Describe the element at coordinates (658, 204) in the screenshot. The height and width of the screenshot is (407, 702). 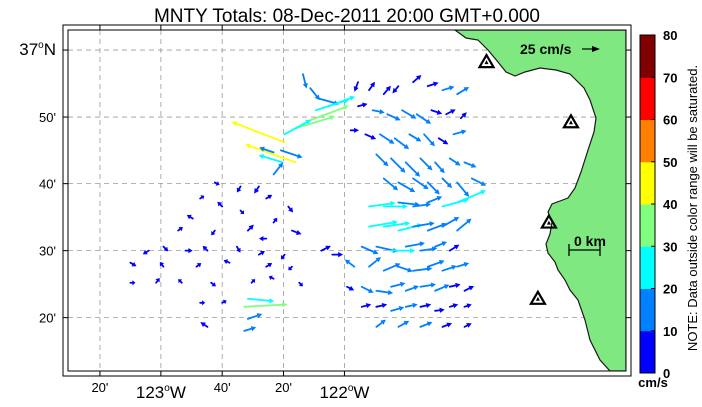
I see `colorbar: 0 10 20 30 40 50 60 70 80` at that location.